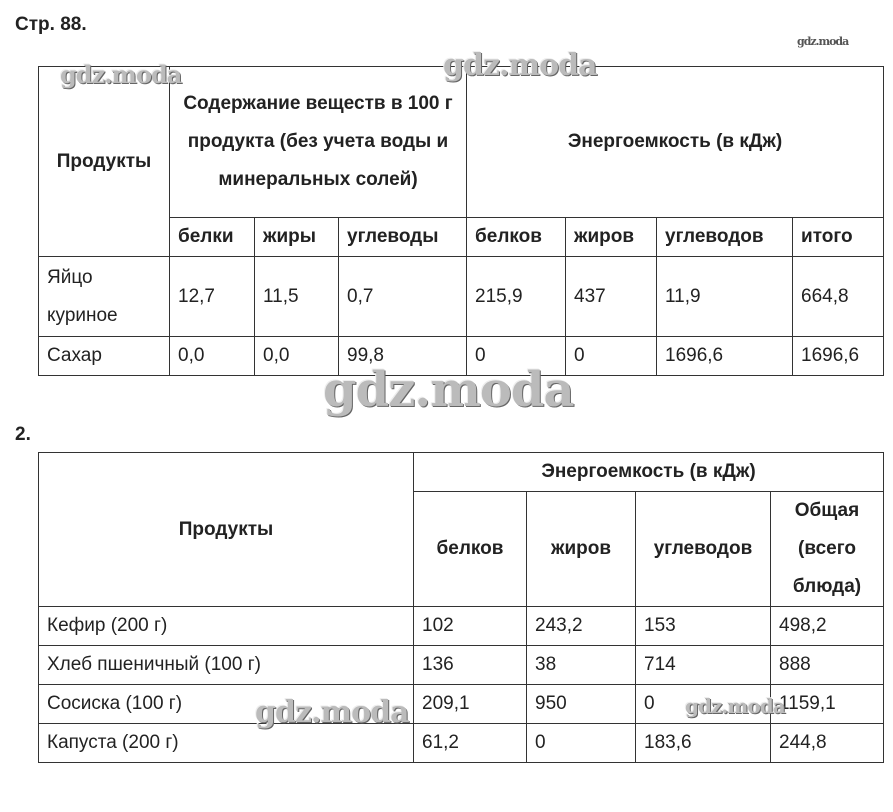 This screenshot has height=812, width=893. What do you see at coordinates (581, 626) in the screenshot?
I see `cell: 243,2` at bounding box center [581, 626].